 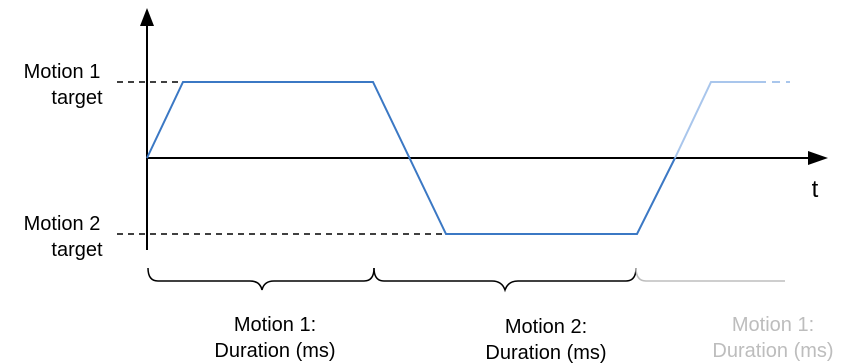 What do you see at coordinates (77, 98) in the screenshot?
I see `motion1-target-label-line2: target` at bounding box center [77, 98].